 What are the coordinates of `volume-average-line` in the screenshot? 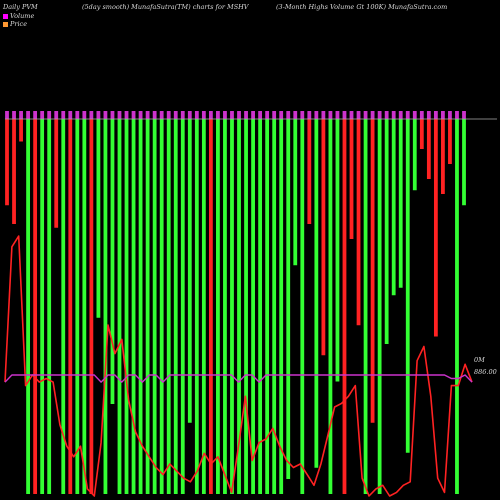 It's located at (238, 378).